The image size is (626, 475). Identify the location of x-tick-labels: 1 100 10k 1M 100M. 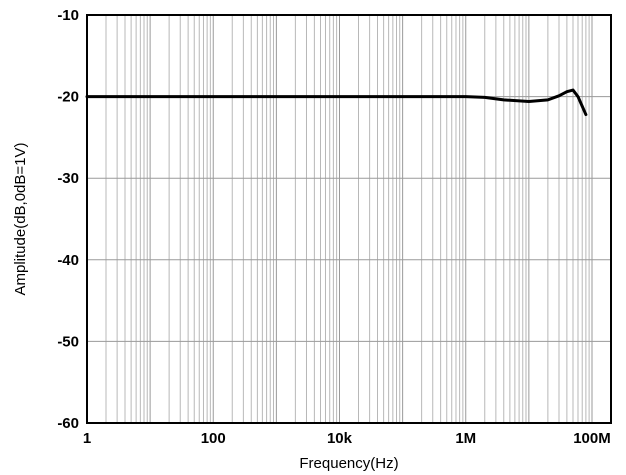
(347, 438).